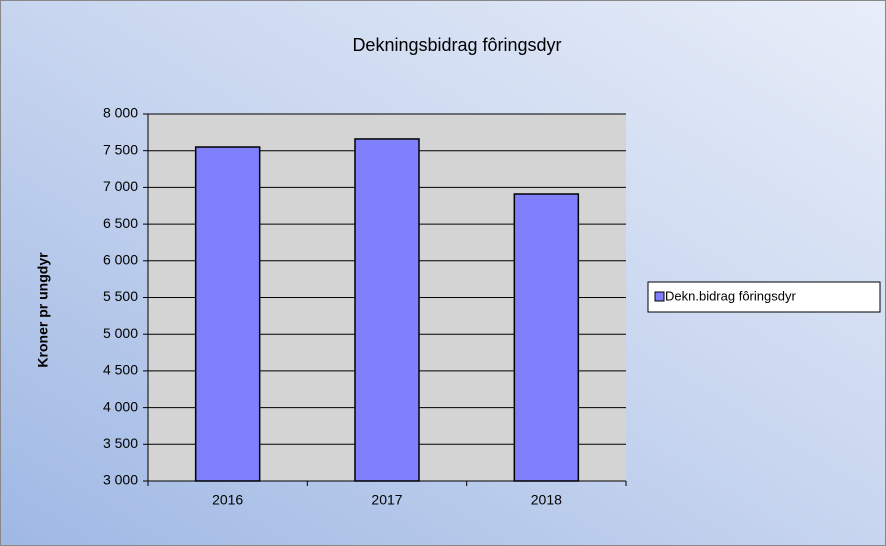 The image size is (886, 546). Describe the element at coordinates (43, 310) in the screenshot. I see `y-axis-label: Kroner pr ungdyr` at that location.